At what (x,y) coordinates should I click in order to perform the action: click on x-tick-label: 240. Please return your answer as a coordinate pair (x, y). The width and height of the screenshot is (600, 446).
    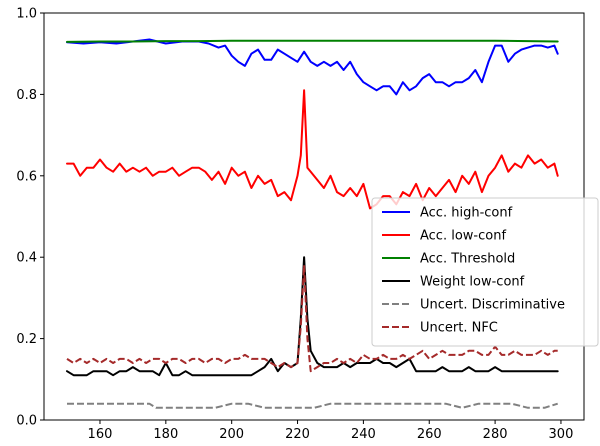
    Looking at the image, I should click on (363, 434).